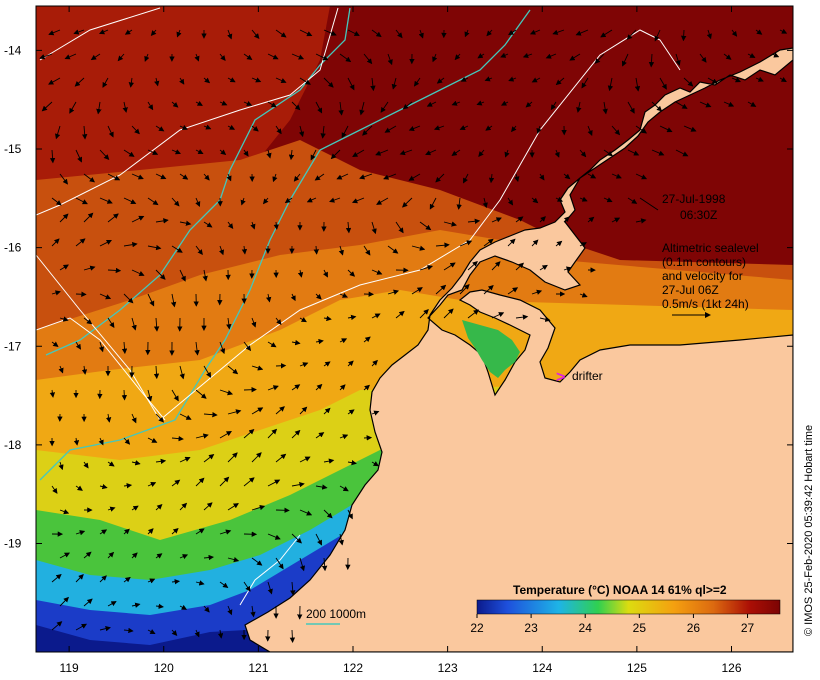 The image size is (820, 680). I want to click on x-tick-label: 119, so click(69, 668).